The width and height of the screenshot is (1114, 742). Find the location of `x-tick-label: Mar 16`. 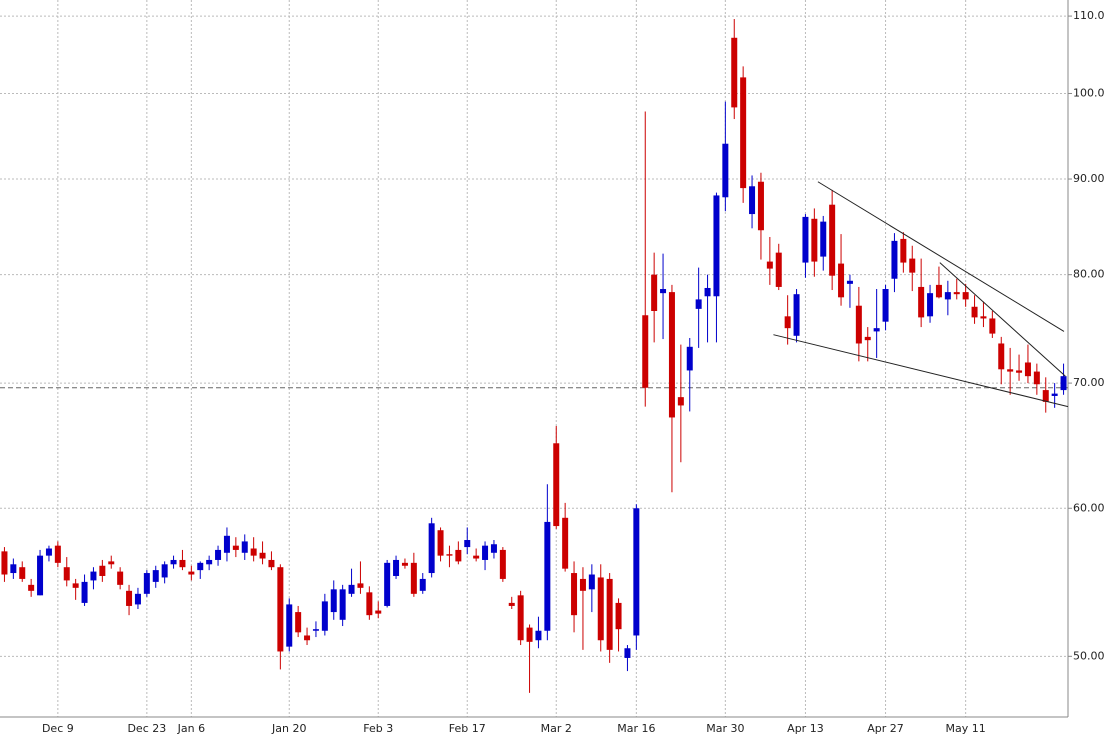

x-tick-label: Mar 16 is located at coordinates (636, 728).